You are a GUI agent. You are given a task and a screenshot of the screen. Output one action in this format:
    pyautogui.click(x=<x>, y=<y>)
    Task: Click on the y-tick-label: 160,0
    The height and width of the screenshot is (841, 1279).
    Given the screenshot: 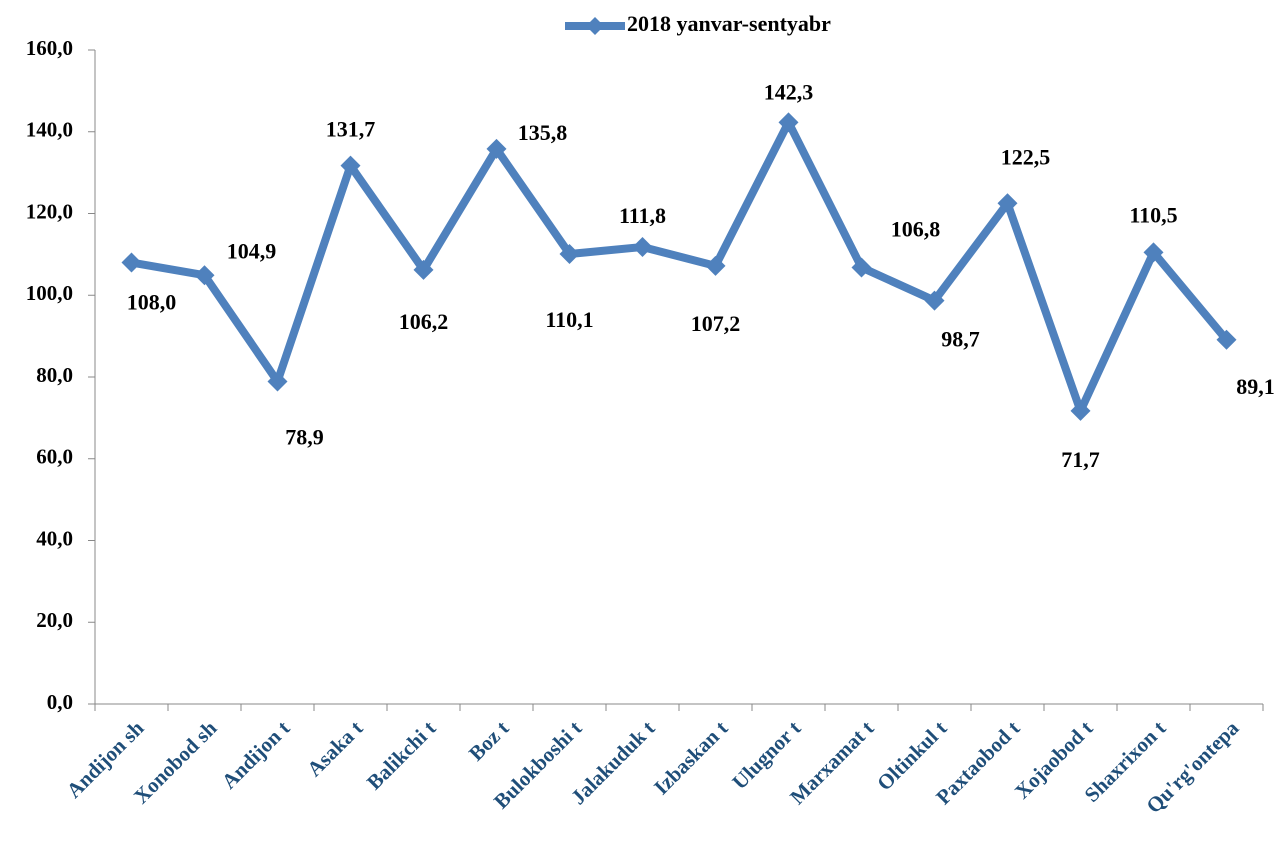 What is the action you would take?
    pyautogui.click(x=49, y=48)
    